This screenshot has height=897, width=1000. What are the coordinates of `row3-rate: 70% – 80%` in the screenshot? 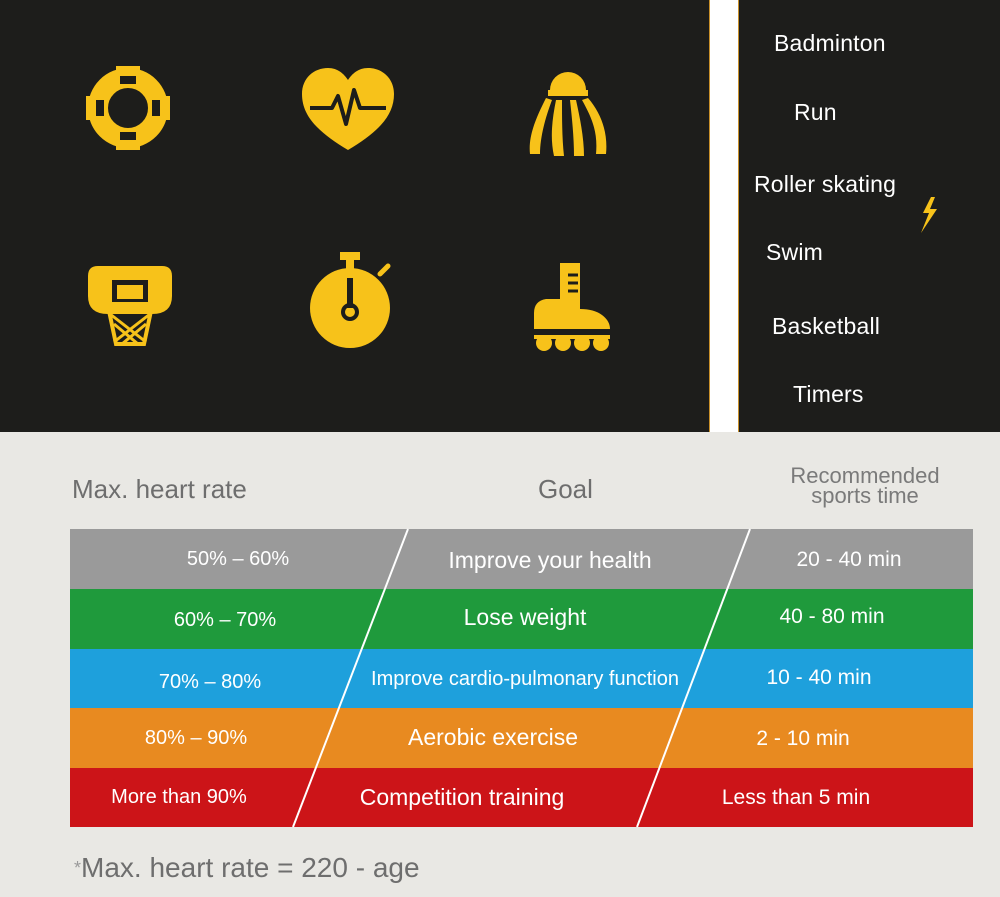 It's located at (210, 682).